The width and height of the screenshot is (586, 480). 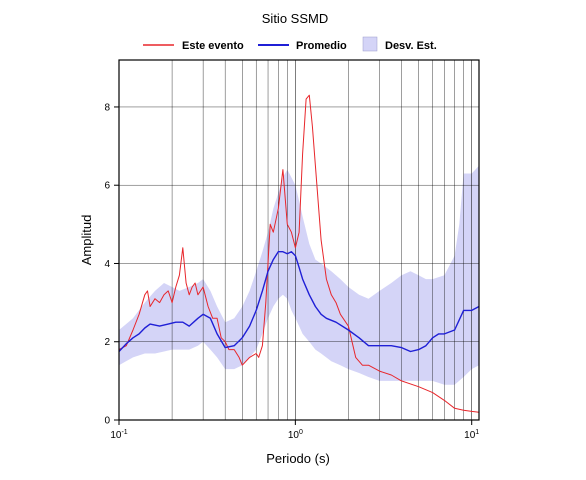 I want to click on legend-label-std: Desv. Est., so click(x=411, y=46).